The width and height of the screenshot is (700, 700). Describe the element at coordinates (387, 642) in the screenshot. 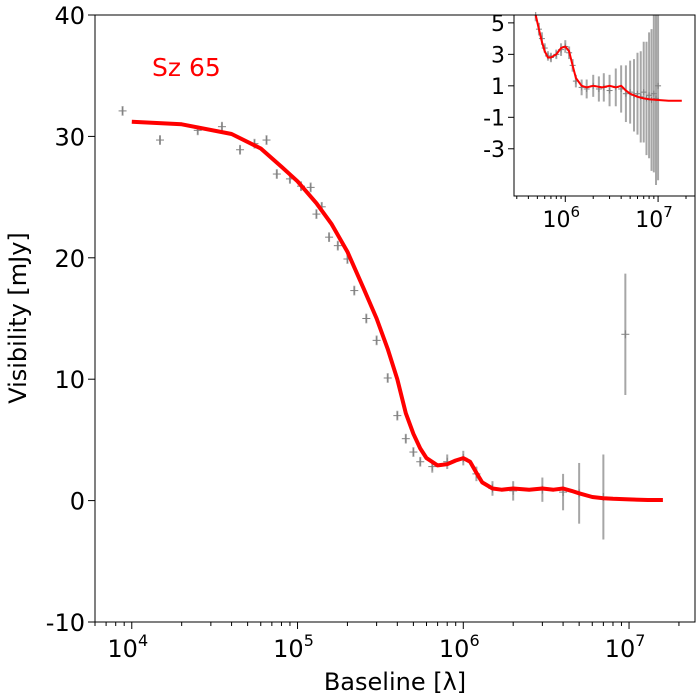

I see `main-x-ticks: 10⁴ 10⁵ 10⁶ 10⁷` at that location.